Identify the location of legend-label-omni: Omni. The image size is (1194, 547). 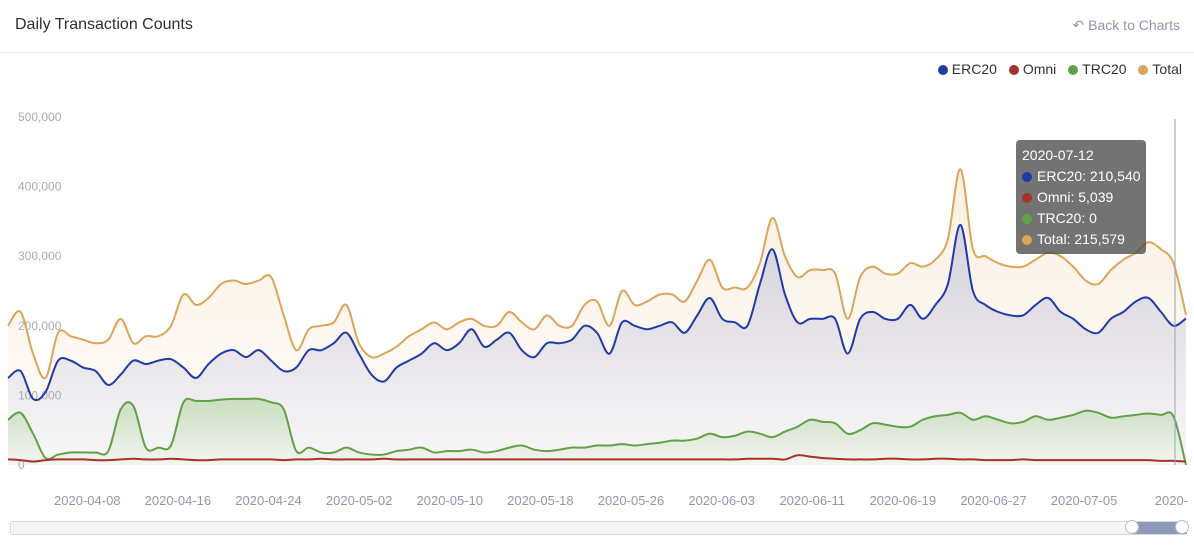
(1039, 69).